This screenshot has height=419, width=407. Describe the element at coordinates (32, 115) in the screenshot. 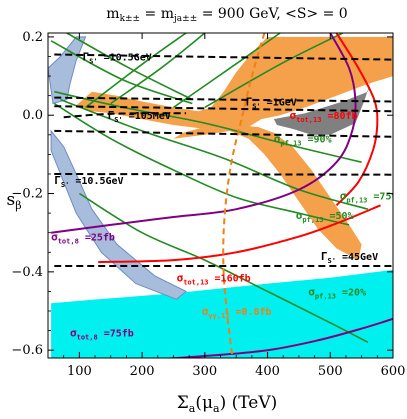

I see `y-tick-label: 0.0` at that location.